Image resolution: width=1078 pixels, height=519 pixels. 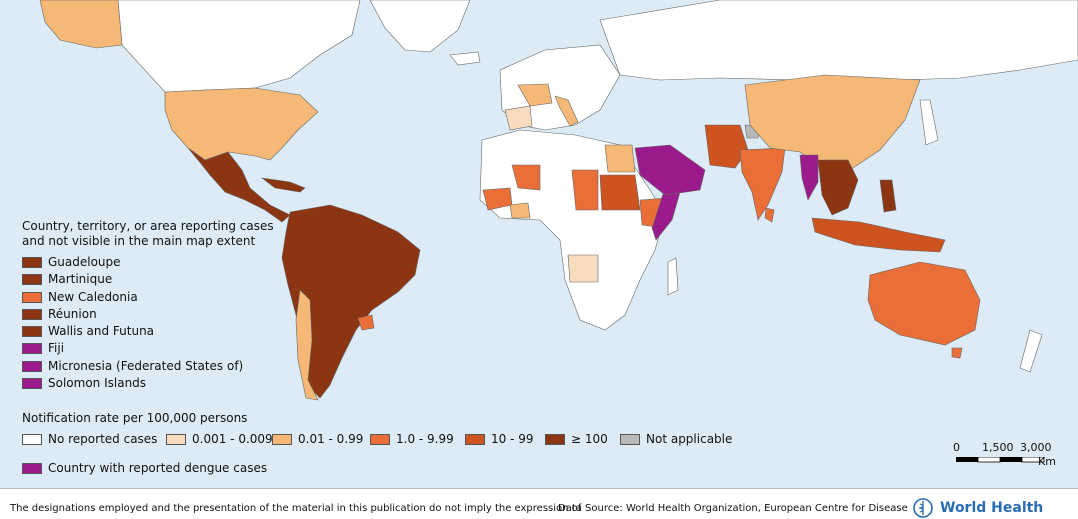 What do you see at coordinates (878, 235) in the screenshot?
I see `indonesia-region` at bounding box center [878, 235].